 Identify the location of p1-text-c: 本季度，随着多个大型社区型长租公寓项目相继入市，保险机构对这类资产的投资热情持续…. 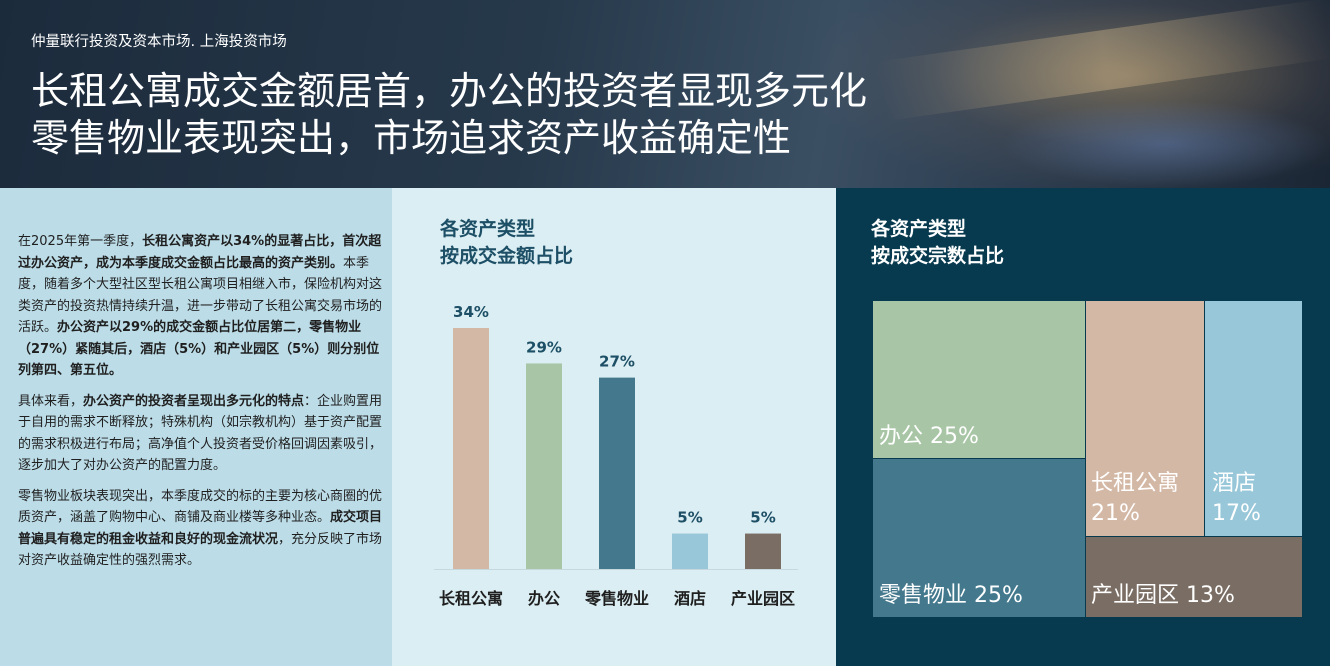
(200, 295).